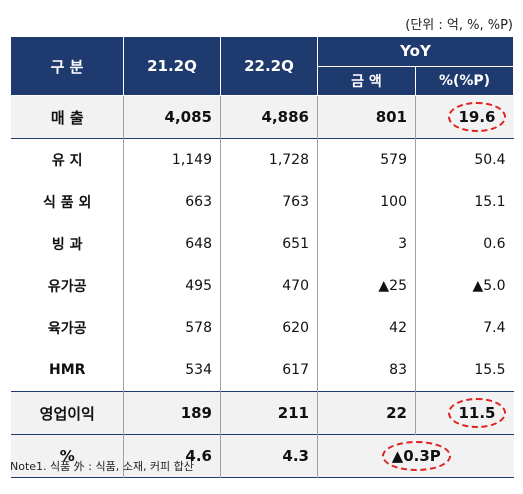  I want to click on cell-22: 1,728, so click(269, 159).